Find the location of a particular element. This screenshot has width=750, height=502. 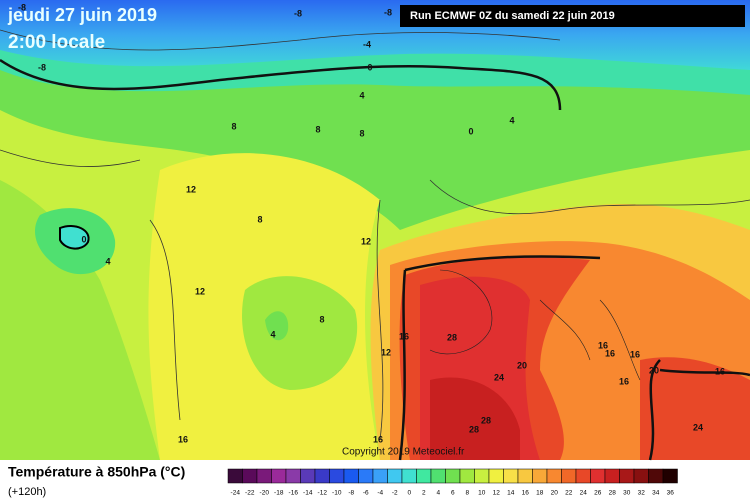

contour-label: -4 is located at coordinates (367, 44).